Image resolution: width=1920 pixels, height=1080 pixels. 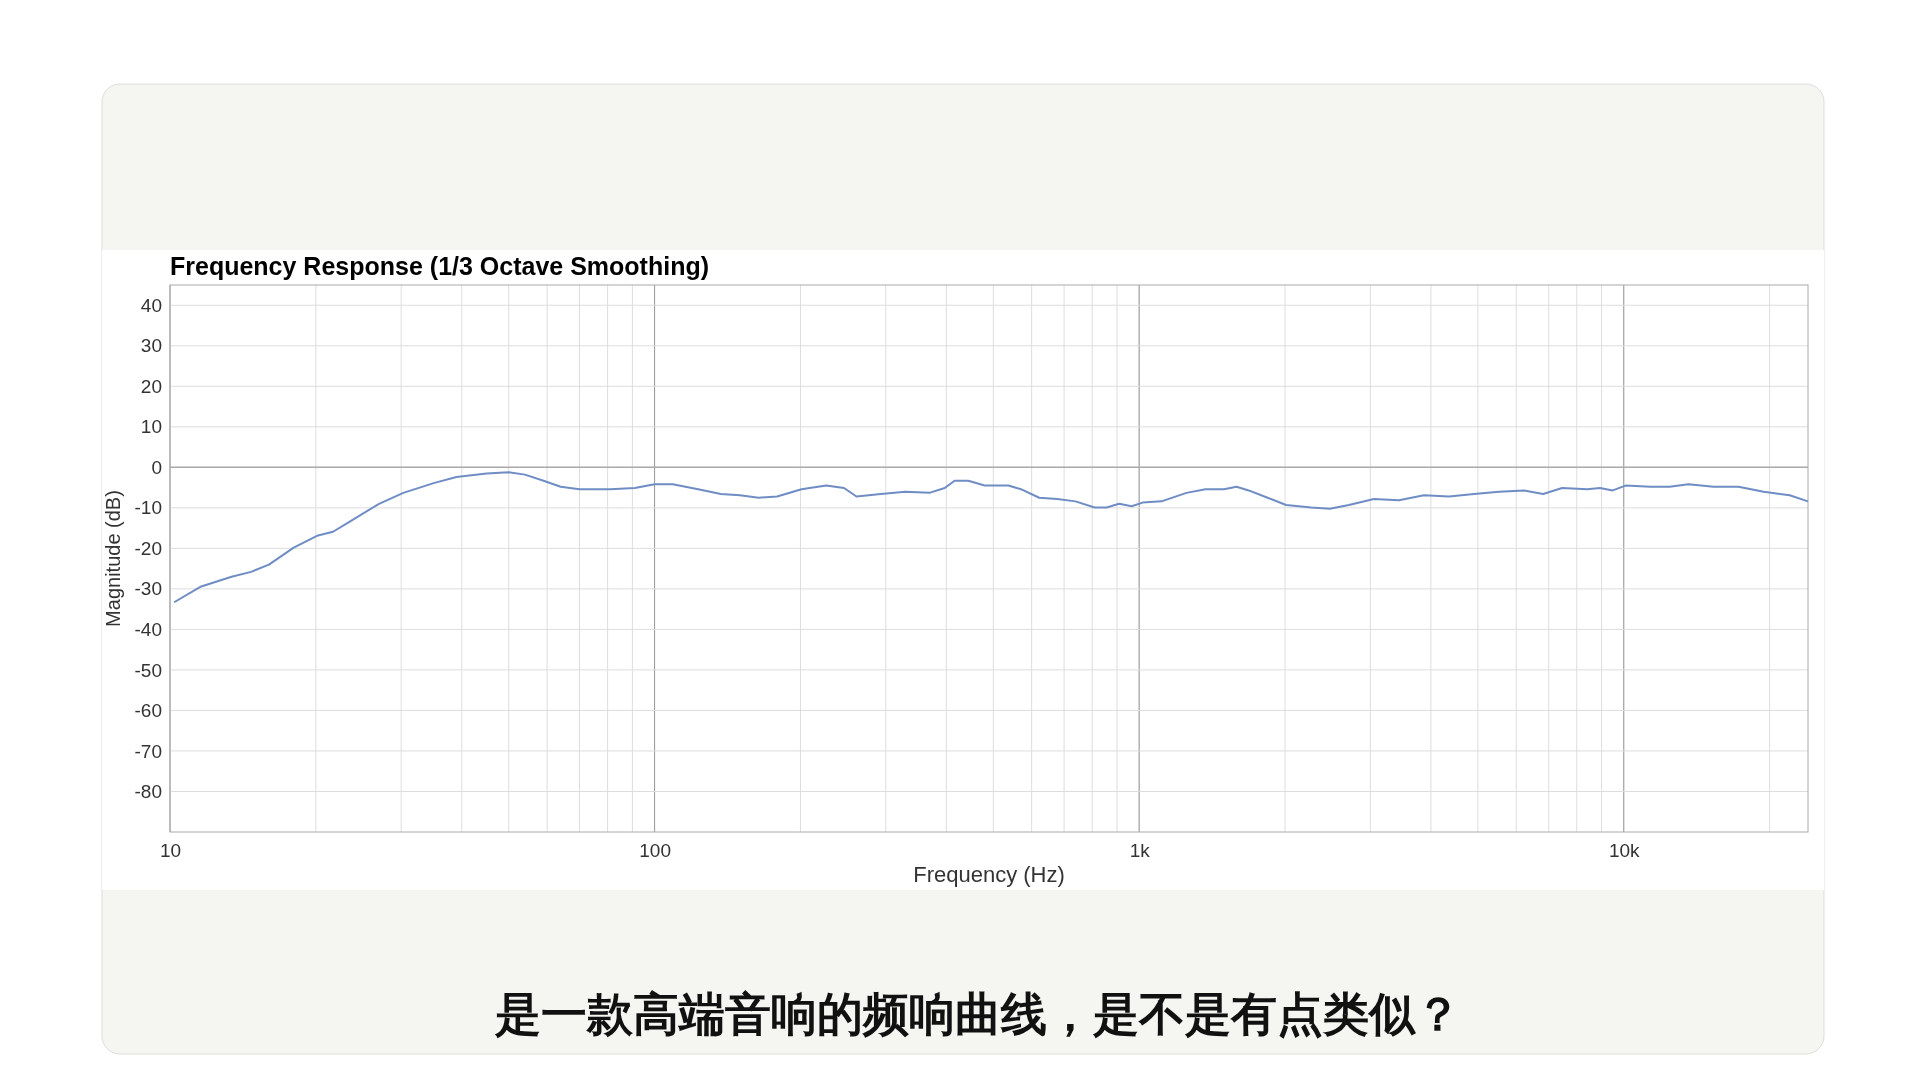 What do you see at coordinates (148, 751) in the screenshot?
I see `y-tick-label: -70` at bounding box center [148, 751].